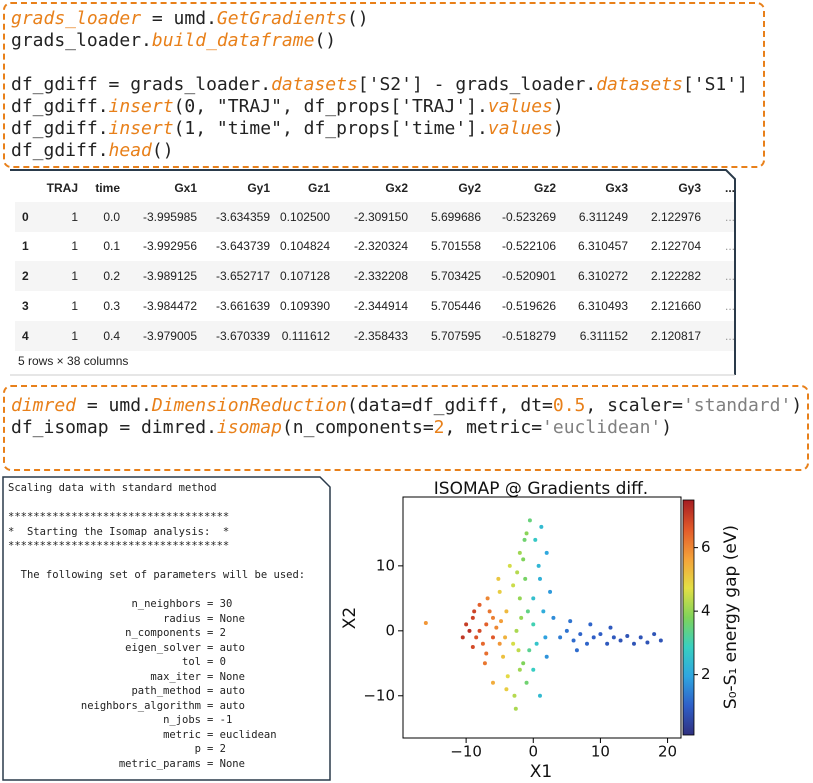  What do you see at coordinates (242, 336) in the screenshot?
I see `table-cell: -3.670339` at bounding box center [242, 336].